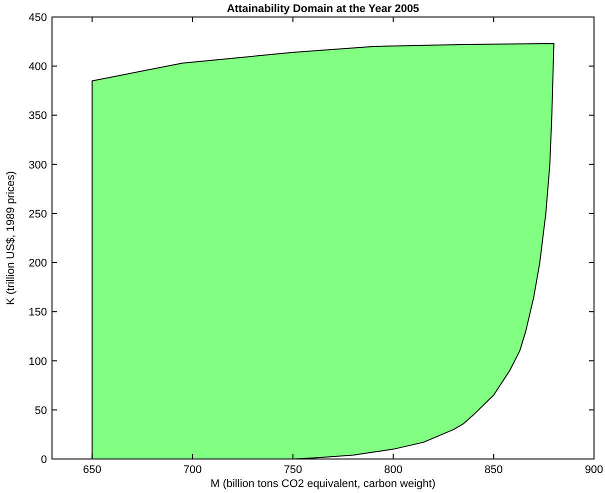 The height and width of the screenshot is (493, 605). What do you see at coordinates (393, 470) in the screenshot?
I see `x-tick-label: 800` at bounding box center [393, 470].